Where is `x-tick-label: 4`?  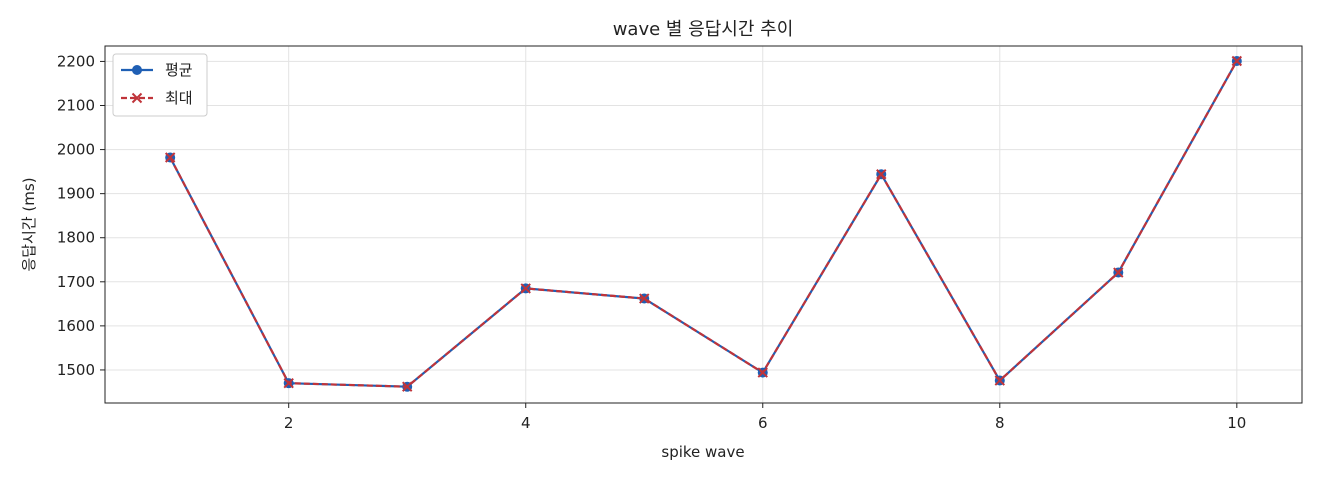
x-tick-label: 4 is located at coordinates (526, 423).